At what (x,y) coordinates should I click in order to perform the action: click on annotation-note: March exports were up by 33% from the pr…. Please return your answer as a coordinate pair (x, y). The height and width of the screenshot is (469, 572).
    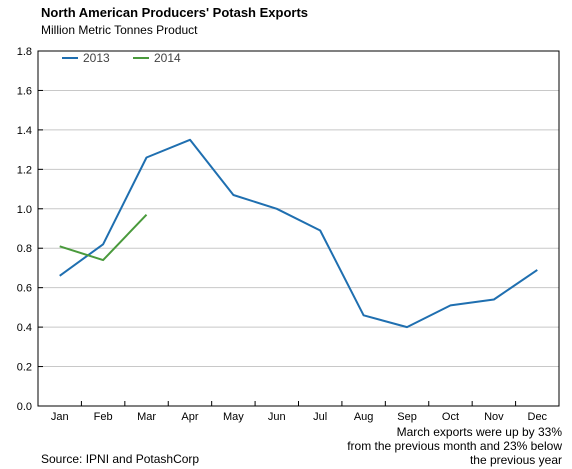
    Looking at the image, I should click on (432, 446).